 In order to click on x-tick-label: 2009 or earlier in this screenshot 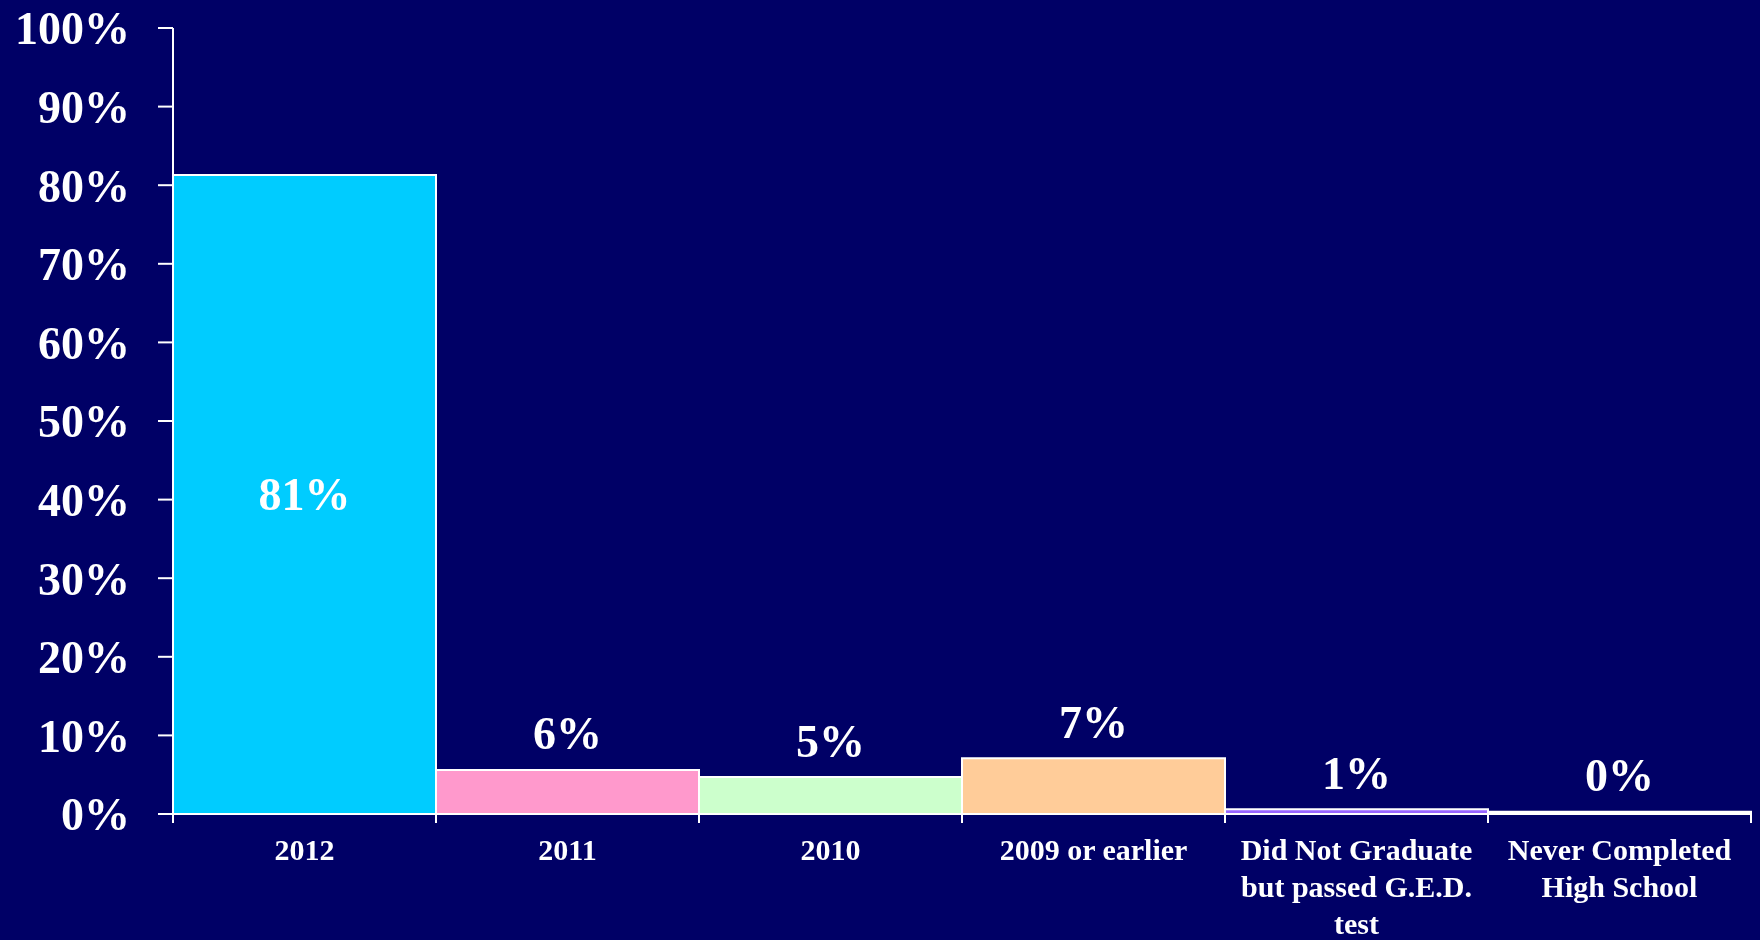, I will do `click(1093, 849)`.